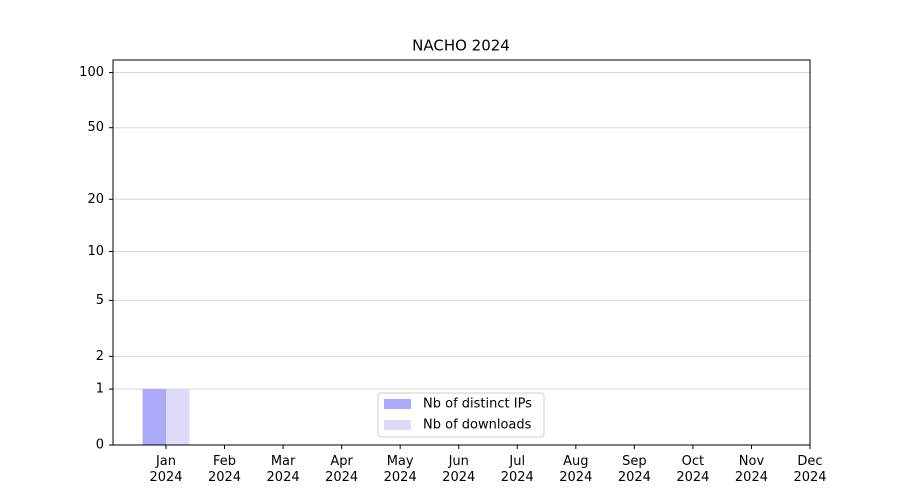 Image resolution: width=900 pixels, height=500 pixels. What do you see at coordinates (477, 404) in the screenshot?
I see `legend-label: Nb of distinct IPs` at bounding box center [477, 404].